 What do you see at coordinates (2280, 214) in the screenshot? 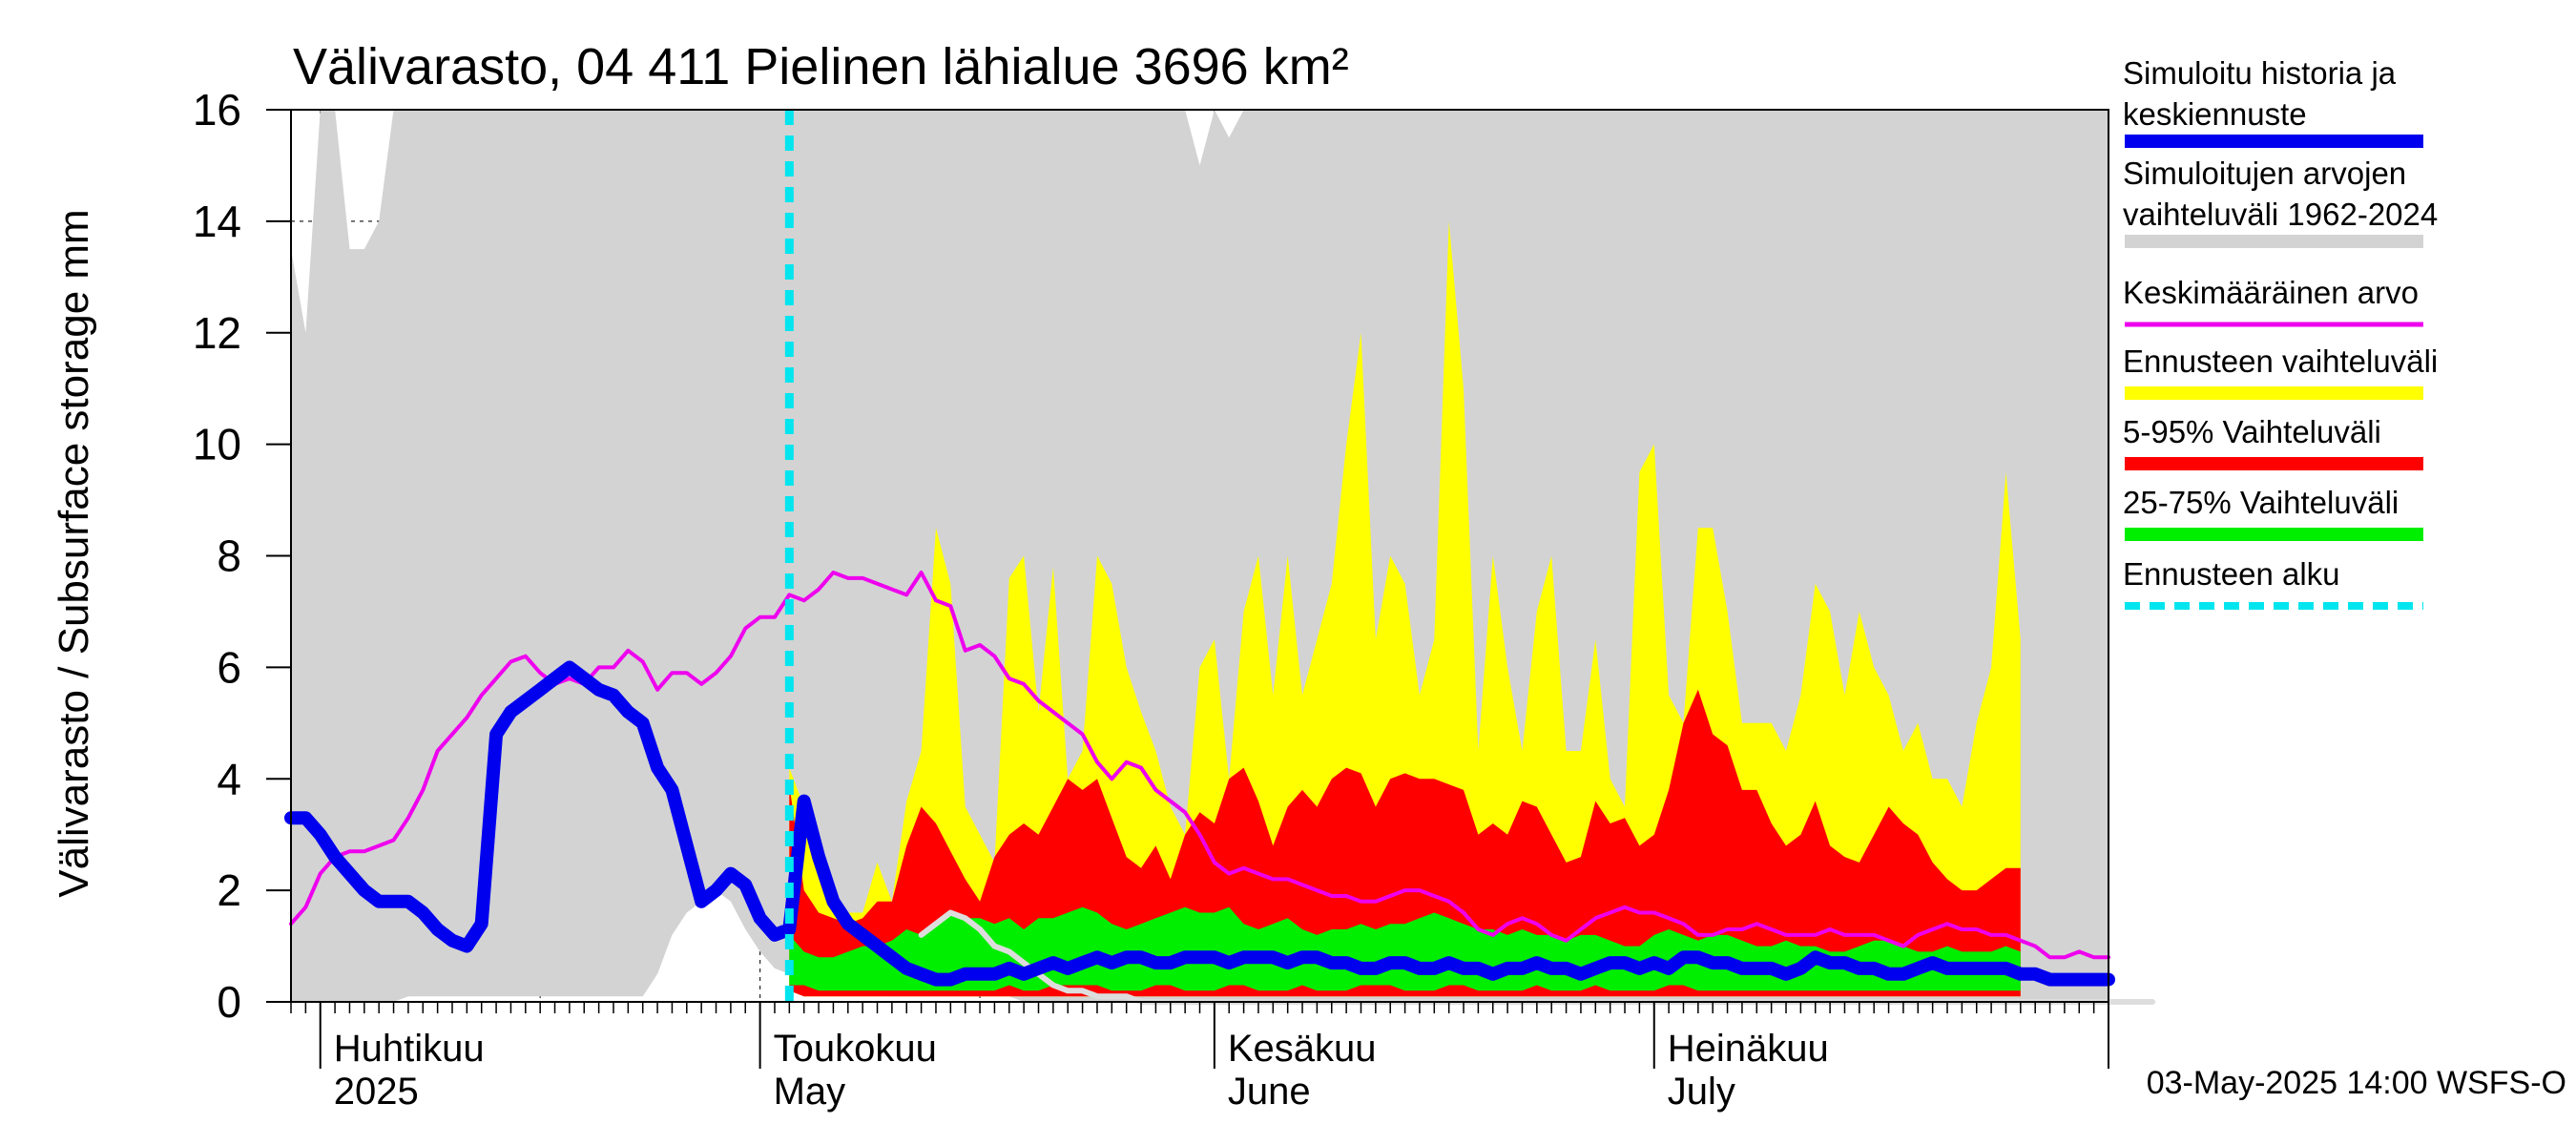
I see `legend-label: vaihteluväli 1962-2024` at bounding box center [2280, 214].